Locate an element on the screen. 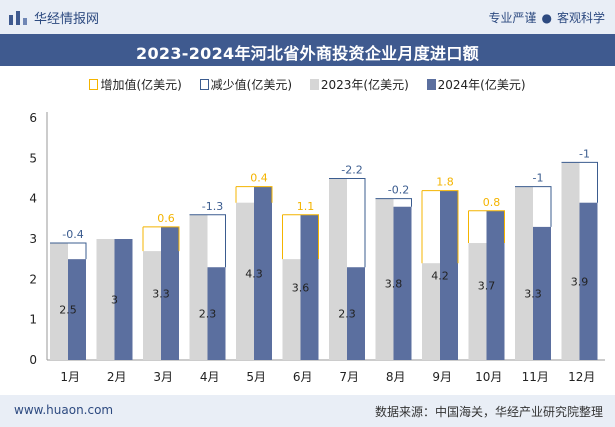  value-label-2024: 3 is located at coordinates (114, 300).